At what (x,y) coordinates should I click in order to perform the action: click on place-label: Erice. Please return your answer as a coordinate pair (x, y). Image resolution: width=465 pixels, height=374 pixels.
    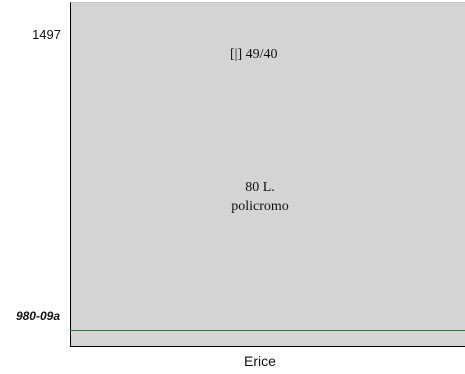
    Looking at the image, I should click on (260, 361).